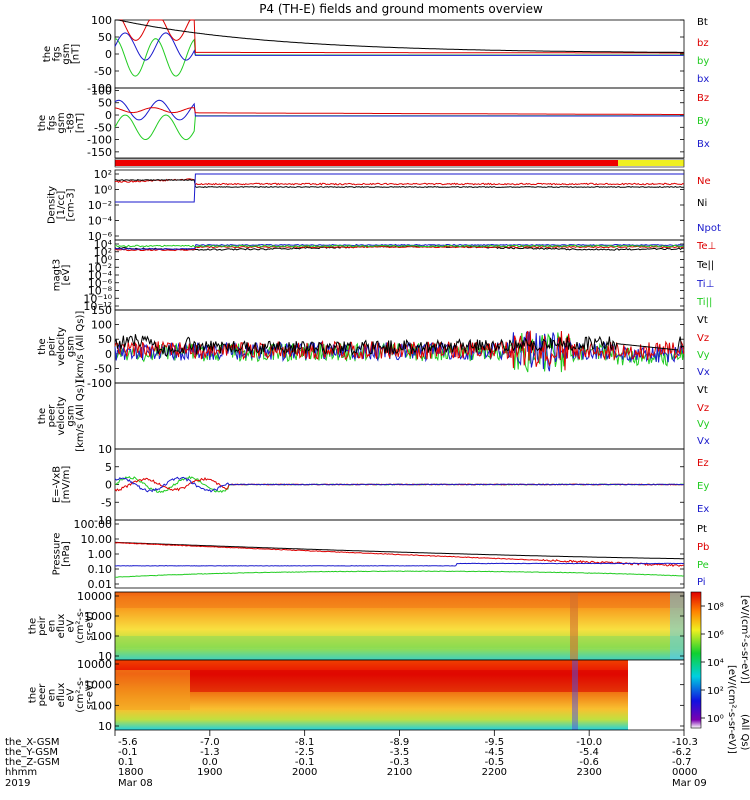 The width and height of the screenshot is (750, 800). Describe the element at coordinates (17, 783) in the screenshot. I see `time-axis-row-label: 2019` at that location.